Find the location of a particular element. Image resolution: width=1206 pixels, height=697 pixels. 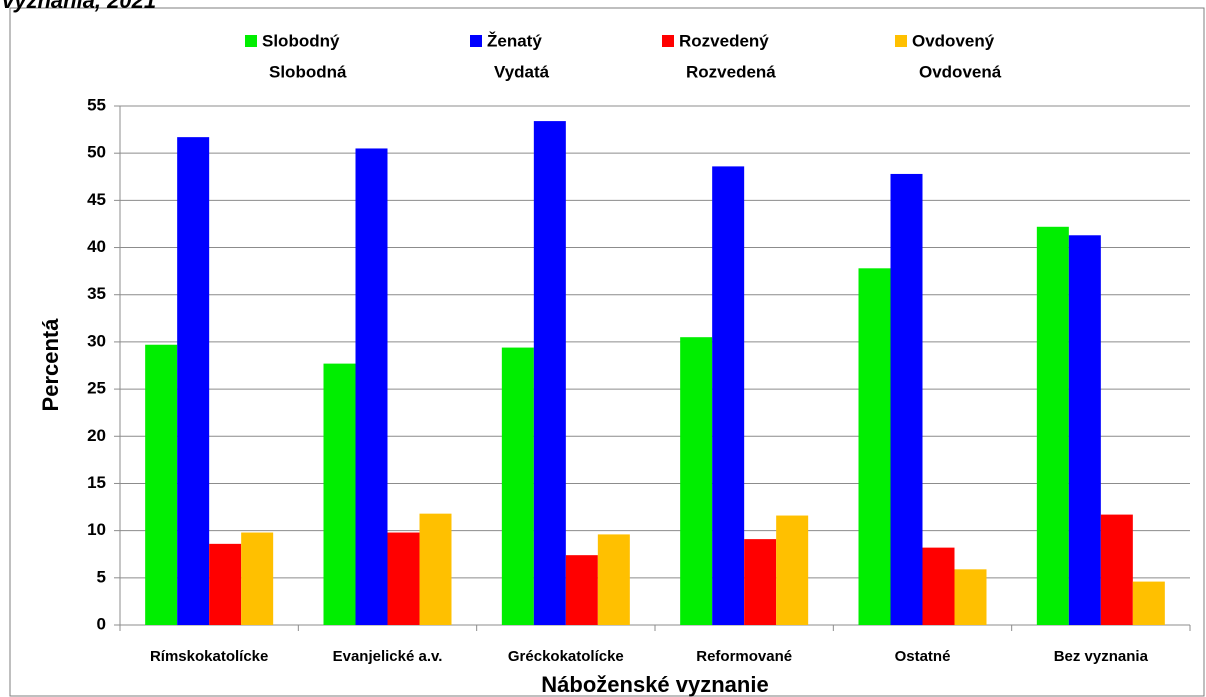

y-tick-label: 30 is located at coordinates (96, 340).